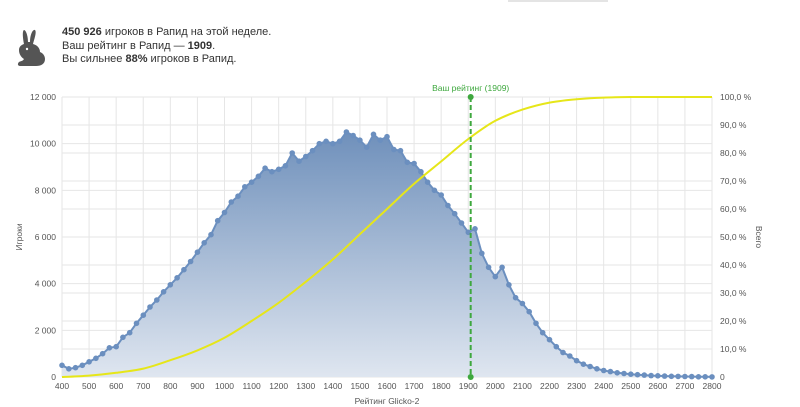  What do you see at coordinates (736, 97) in the screenshot?
I see `y-right-tick-label: 100,0 %` at bounding box center [736, 97].